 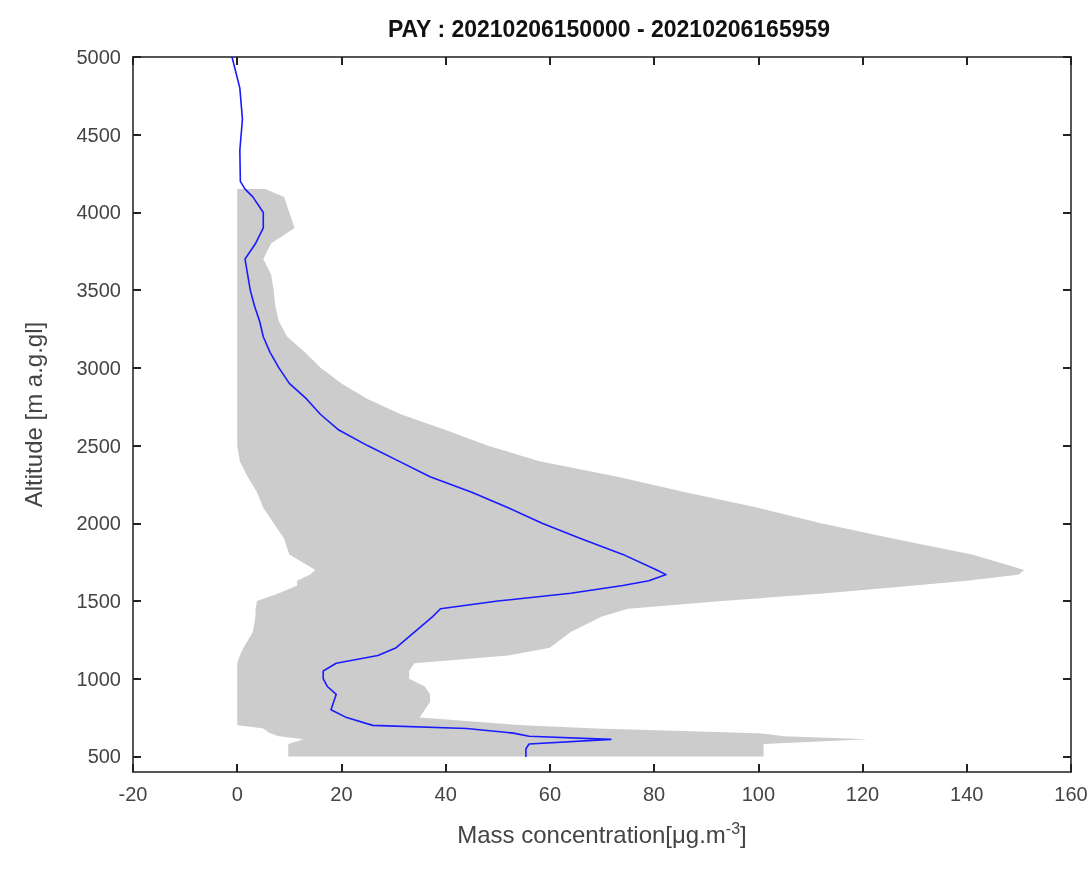 I want to click on y-tick-label: 1500, so click(x=98, y=601).